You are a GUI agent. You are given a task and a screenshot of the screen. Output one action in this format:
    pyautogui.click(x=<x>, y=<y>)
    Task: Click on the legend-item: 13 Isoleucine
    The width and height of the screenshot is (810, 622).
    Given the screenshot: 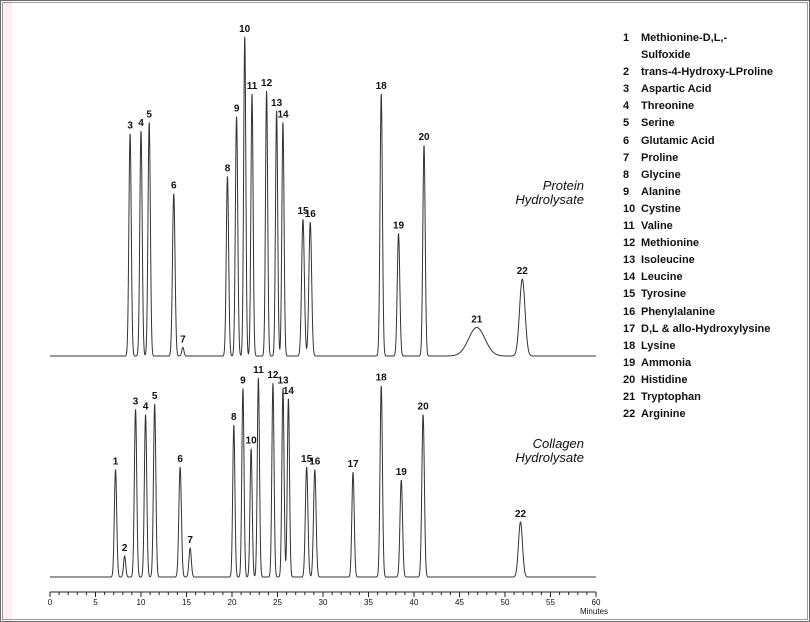 What is the action you would take?
    pyautogui.click(x=713, y=260)
    